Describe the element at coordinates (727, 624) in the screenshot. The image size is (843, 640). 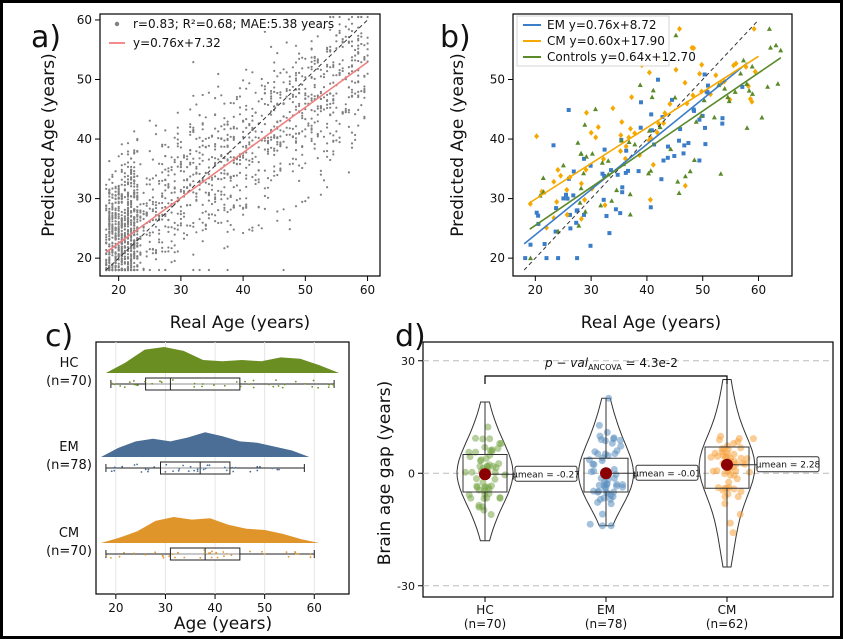
I see `x-tick-n-label: (n=62)` at that location.